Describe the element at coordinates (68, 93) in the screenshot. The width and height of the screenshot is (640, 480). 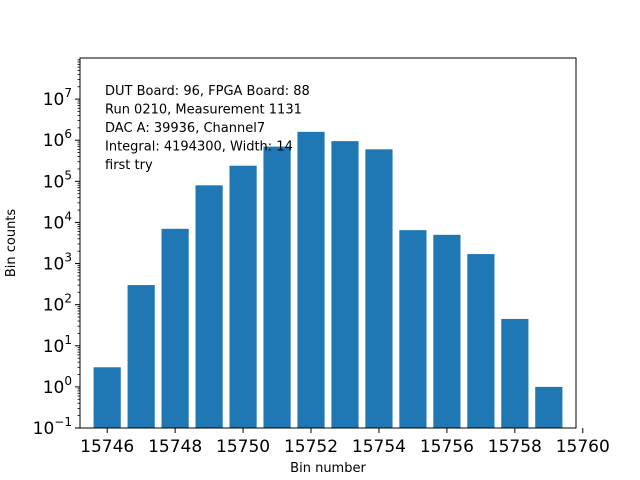
I see `y-tick-exponent: 7` at that location.